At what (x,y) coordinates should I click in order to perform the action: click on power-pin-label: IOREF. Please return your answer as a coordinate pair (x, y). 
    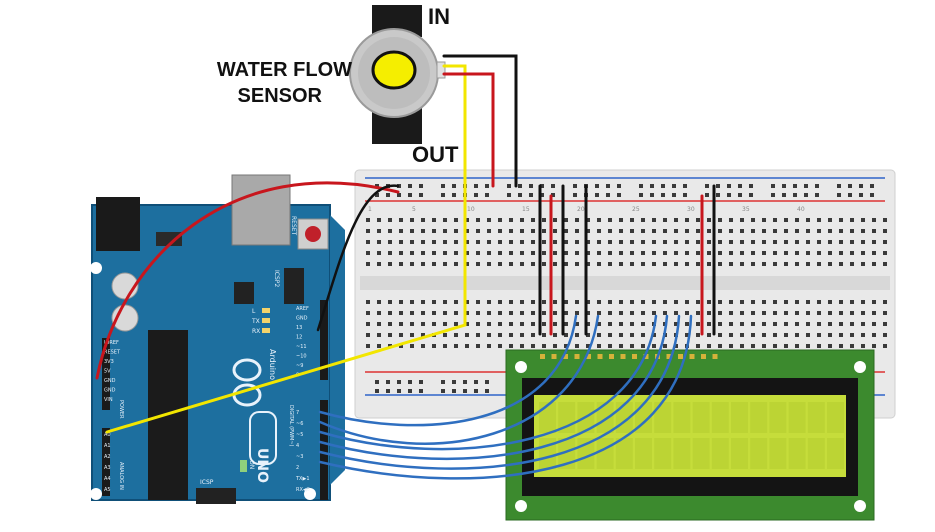
    Looking at the image, I should click on (111, 343).